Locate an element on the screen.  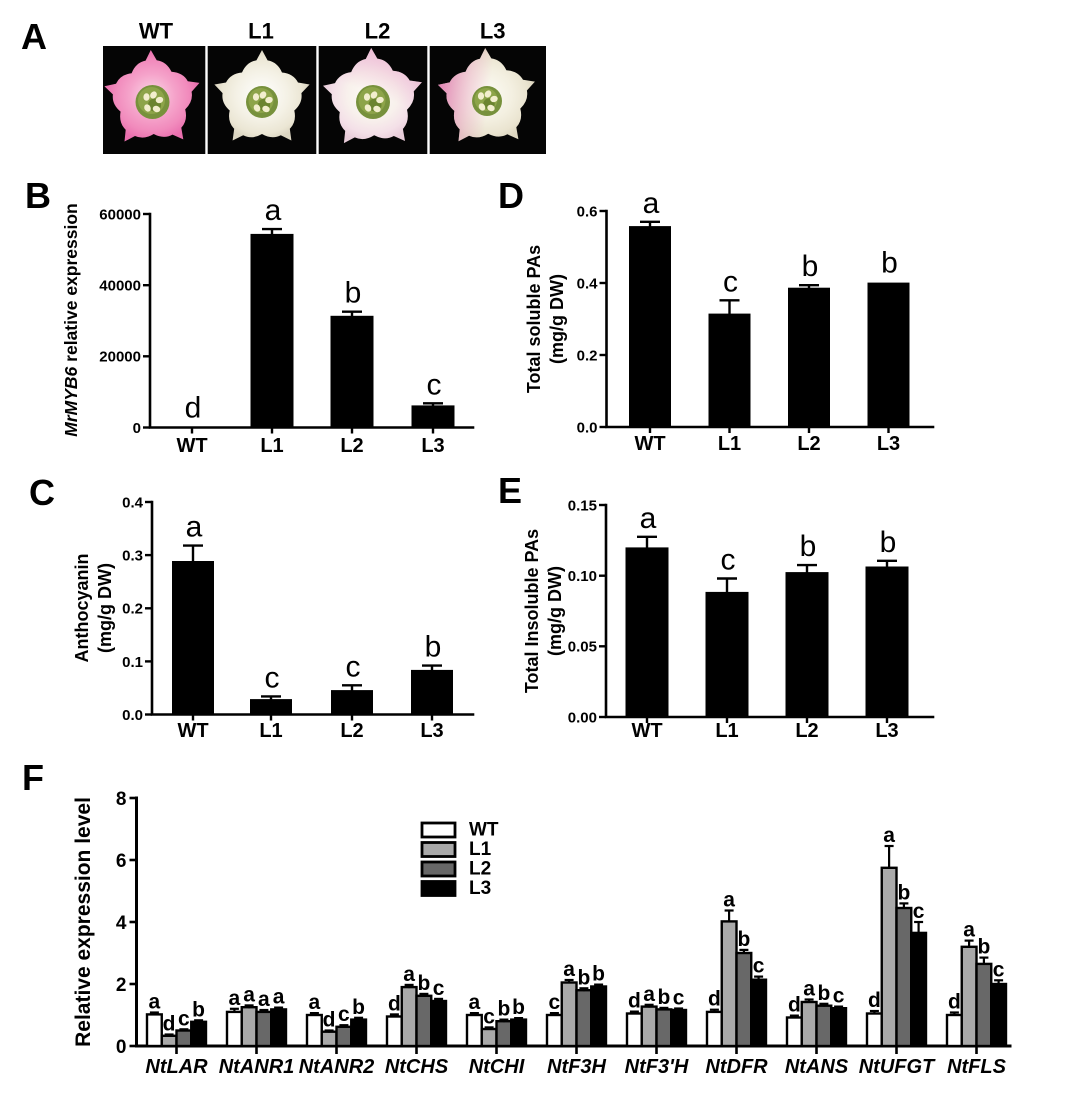
svg-text: NtDFR is located at coordinates (736, 1067).